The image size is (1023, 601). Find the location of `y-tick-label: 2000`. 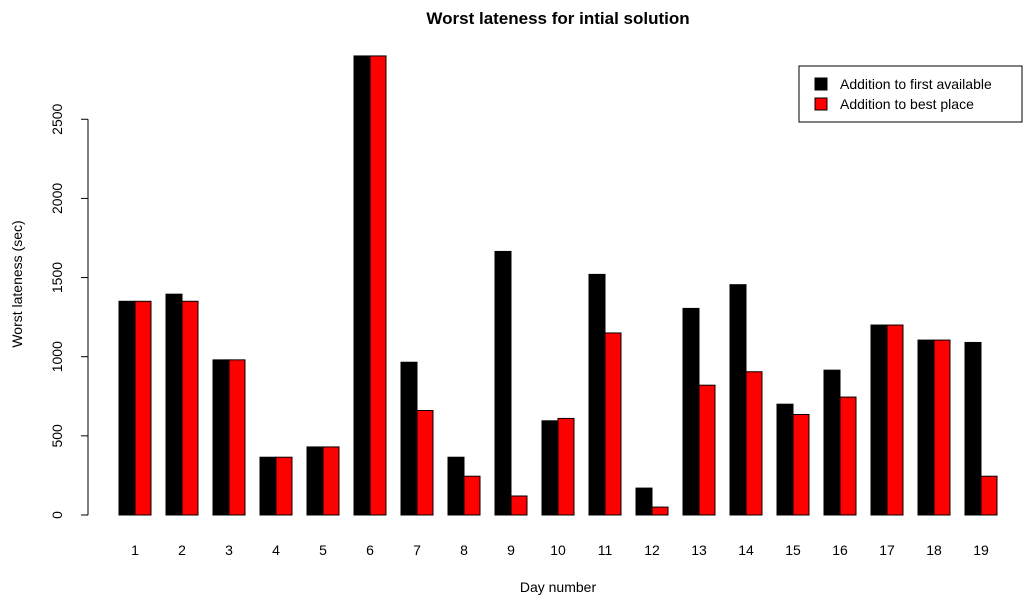

y-tick-label: 2000 is located at coordinates (57, 198).